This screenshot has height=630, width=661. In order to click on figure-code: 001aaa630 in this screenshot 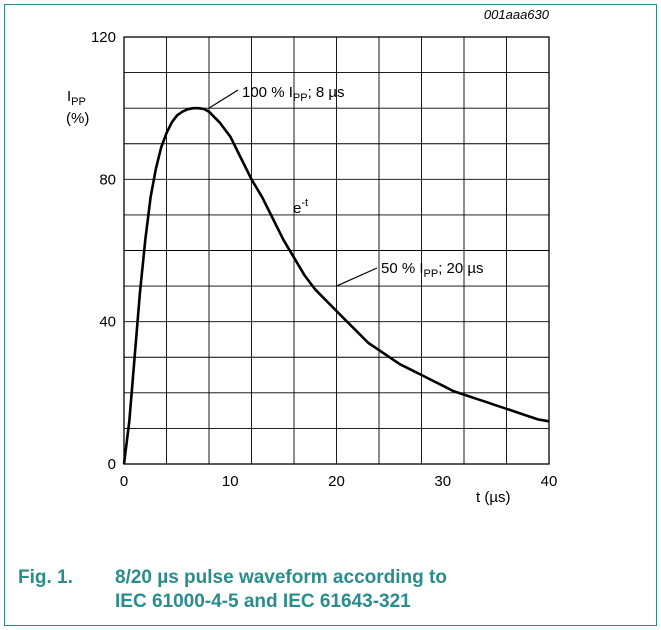, I will do `click(517, 14)`.